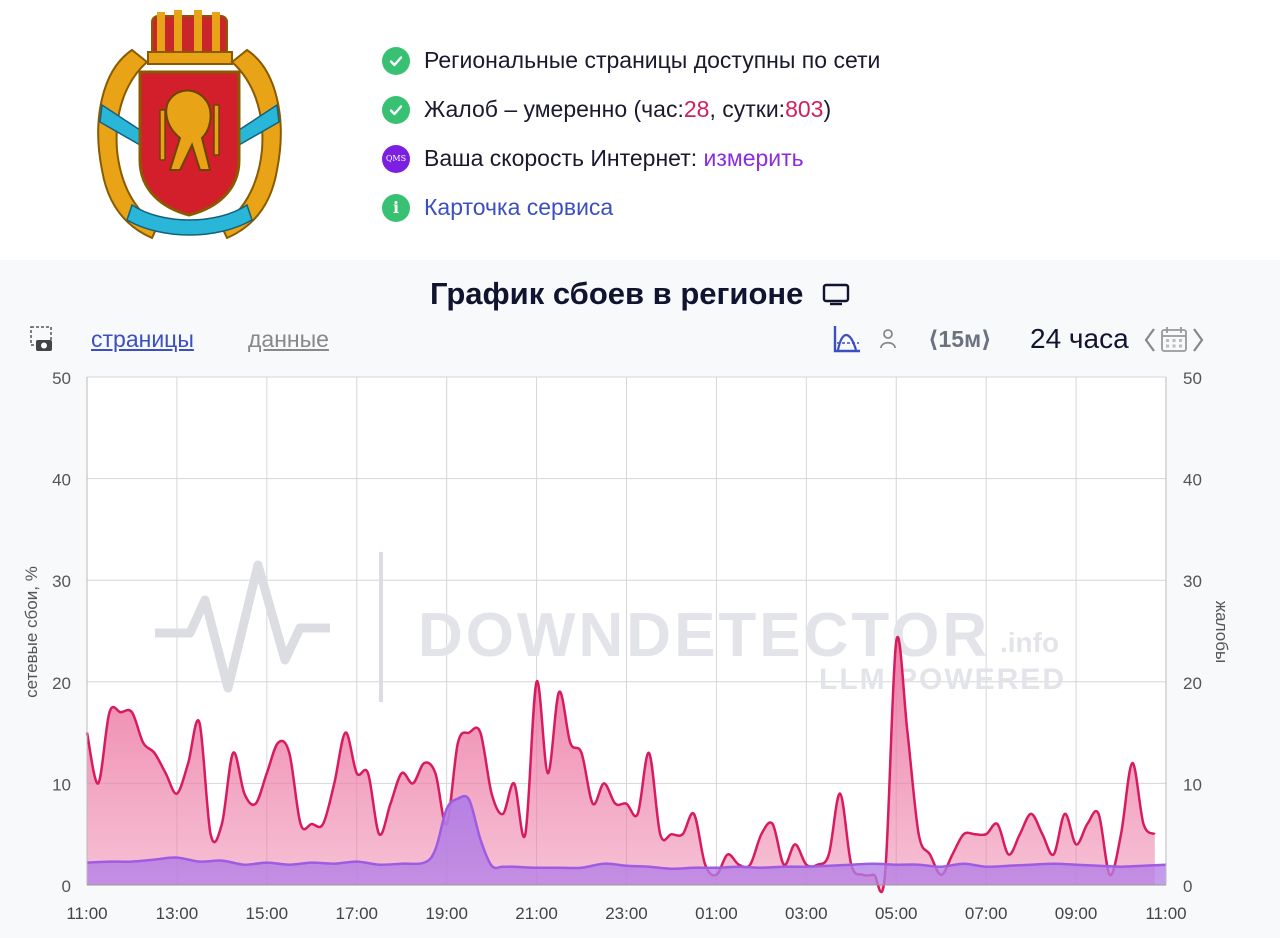 The image size is (1280, 938). What do you see at coordinates (61, 378) in the screenshot?
I see `y-tick-left: 50` at bounding box center [61, 378].